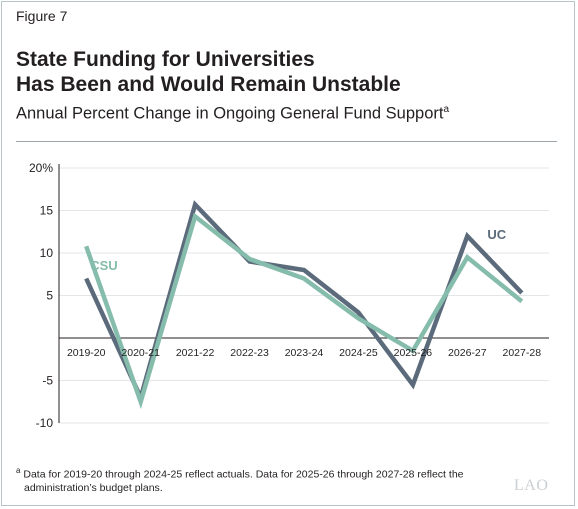 Image resolution: width=578 pixels, height=509 pixels. What do you see at coordinates (165, 59) in the screenshot?
I see `title-line-1: State Funding for Universities` at bounding box center [165, 59].